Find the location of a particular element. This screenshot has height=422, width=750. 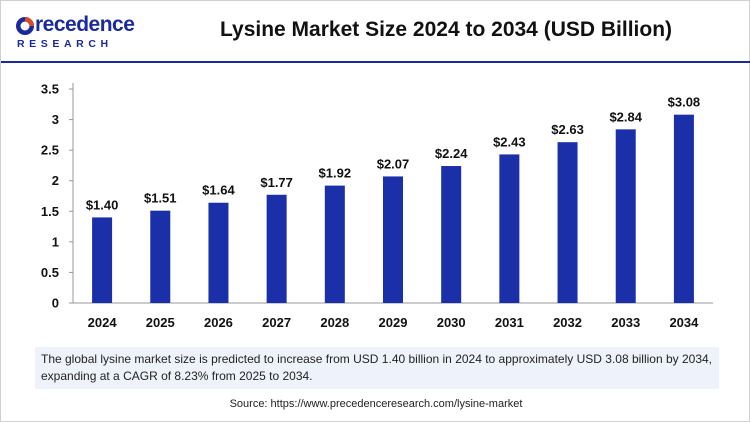

logo-subtitle: RESEARCH is located at coordinates (65, 44).